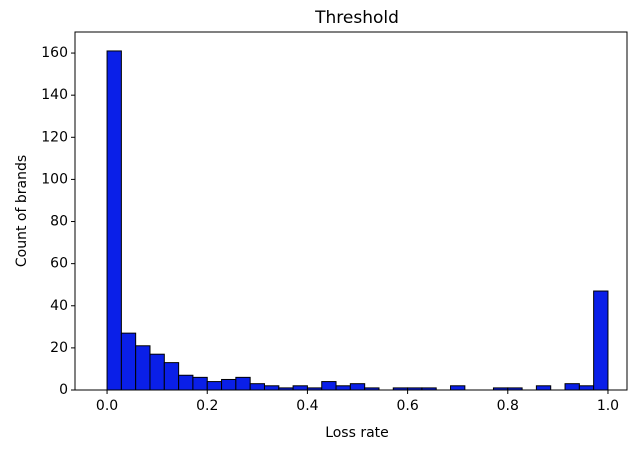 This screenshot has width=639, height=449. What do you see at coordinates (508, 406) in the screenshot?
I see `x-tick-label: 0.8` at bounding box center [508, 406].